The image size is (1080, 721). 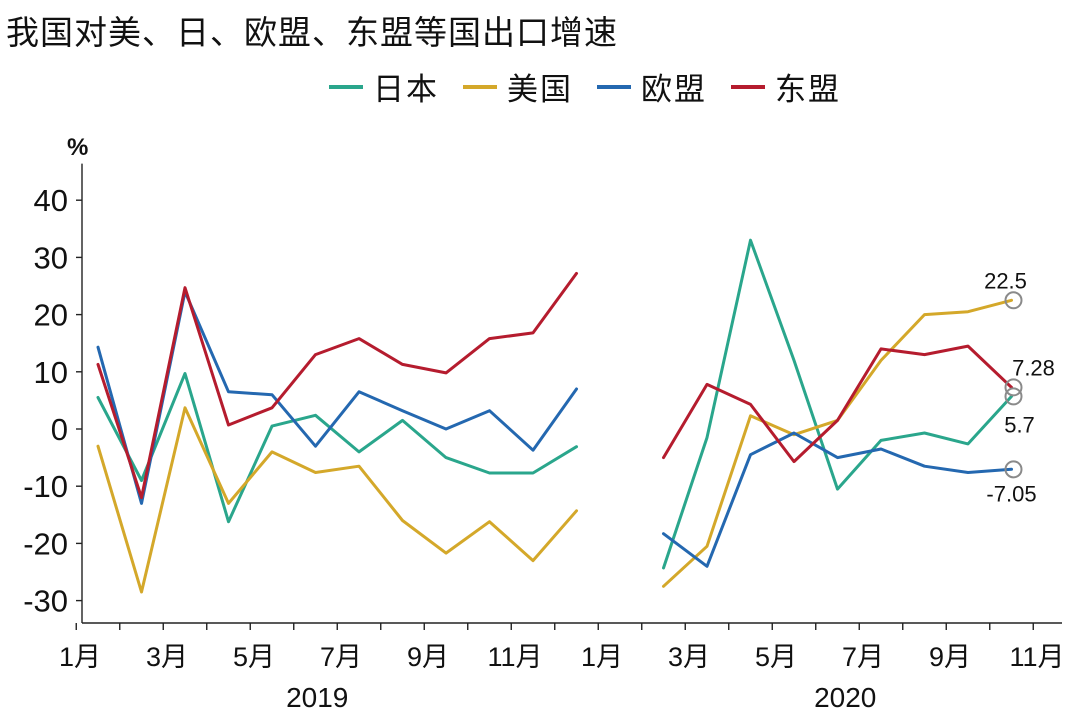 What do you see at coordinates (51, 257) in the screenshot?
I see `y-tick-label: 30` at bounding box center [51, 257].